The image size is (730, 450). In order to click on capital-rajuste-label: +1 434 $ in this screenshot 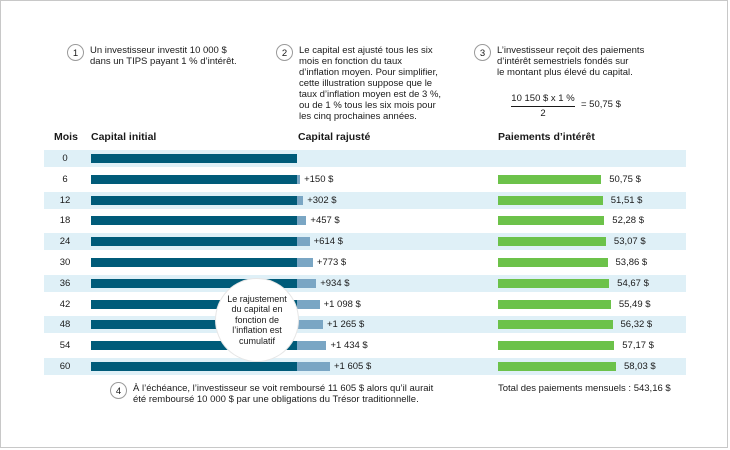, I will do `click(349, 345)`.